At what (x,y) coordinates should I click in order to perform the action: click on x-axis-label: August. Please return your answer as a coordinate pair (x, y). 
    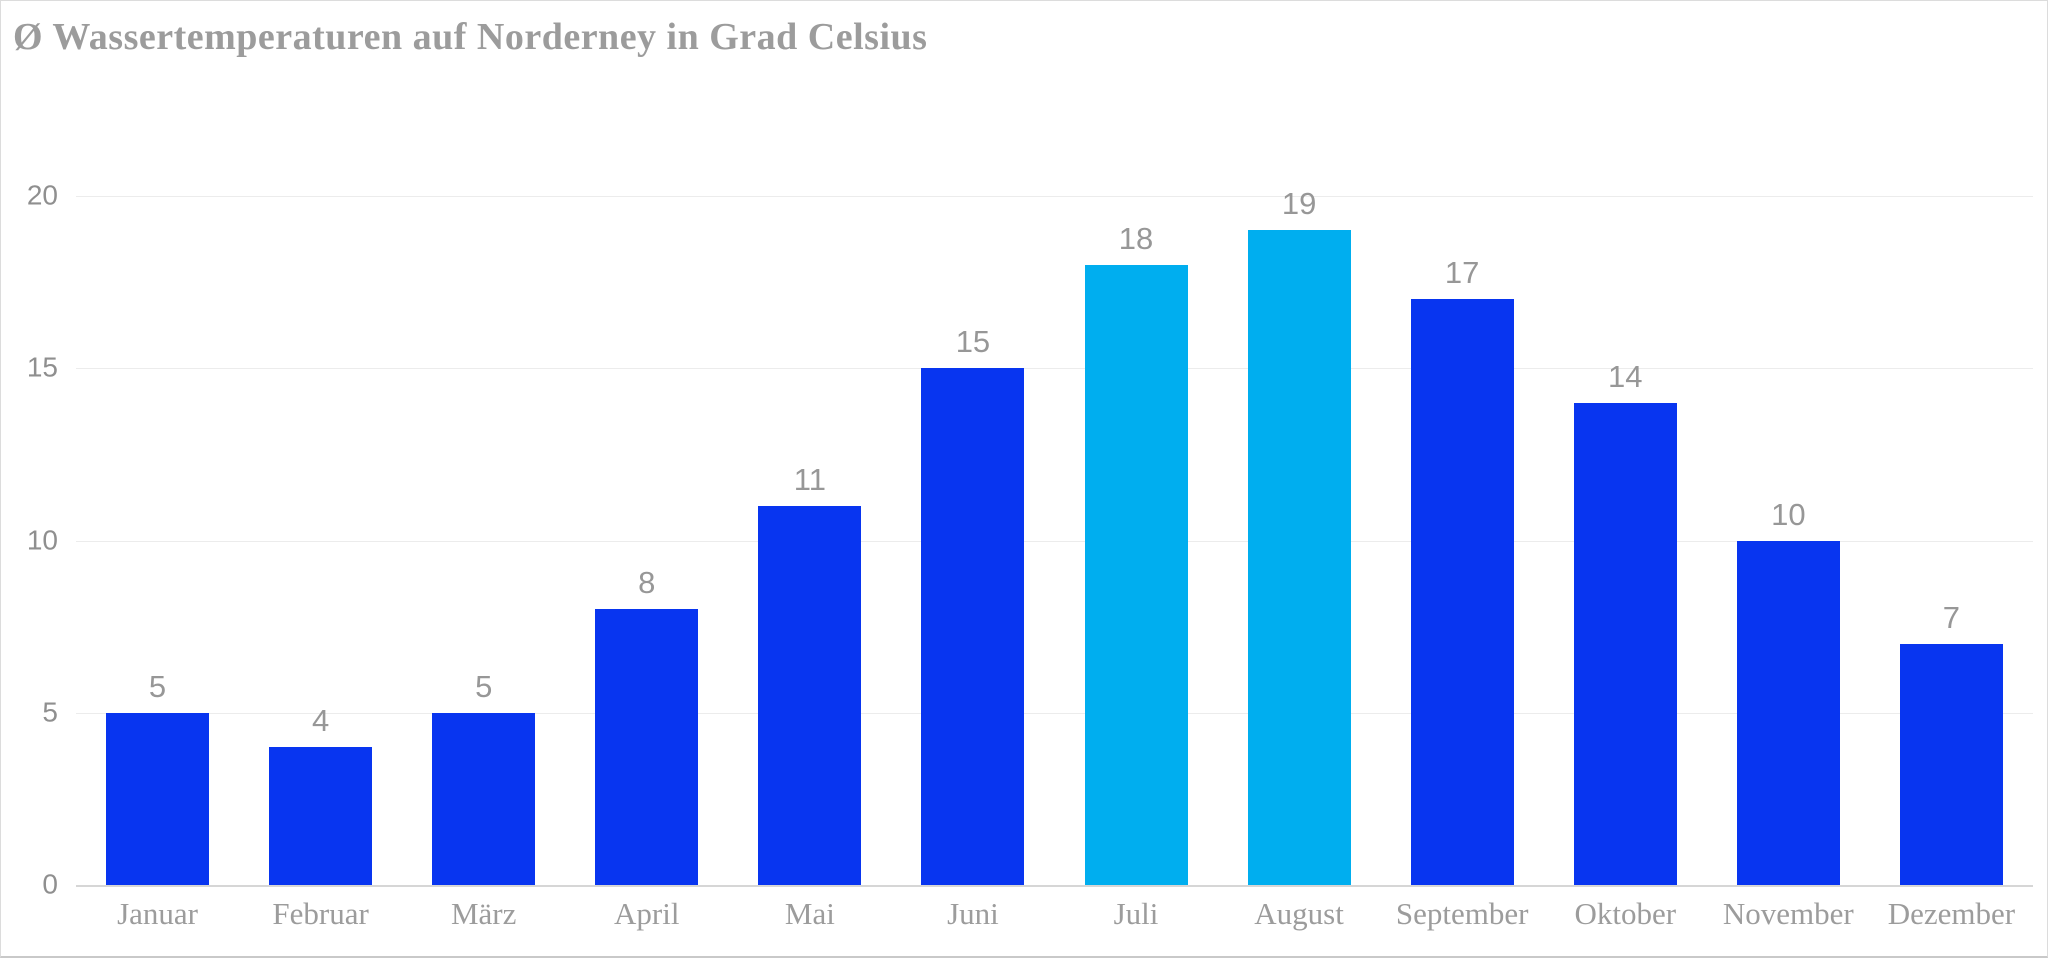
    Looking at the image, I should click on (1299, 913).